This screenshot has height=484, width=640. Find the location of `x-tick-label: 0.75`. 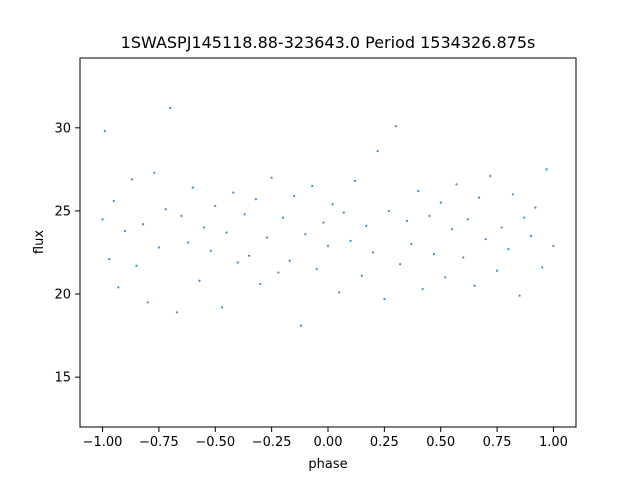

x-tick-label: 0.75 is located at coordinates (497, 442).